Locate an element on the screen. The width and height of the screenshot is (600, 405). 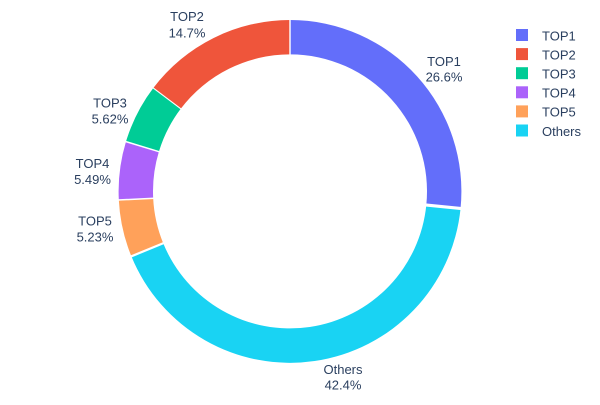
svg-text: 42.4% is located at coordinates (343, 385).